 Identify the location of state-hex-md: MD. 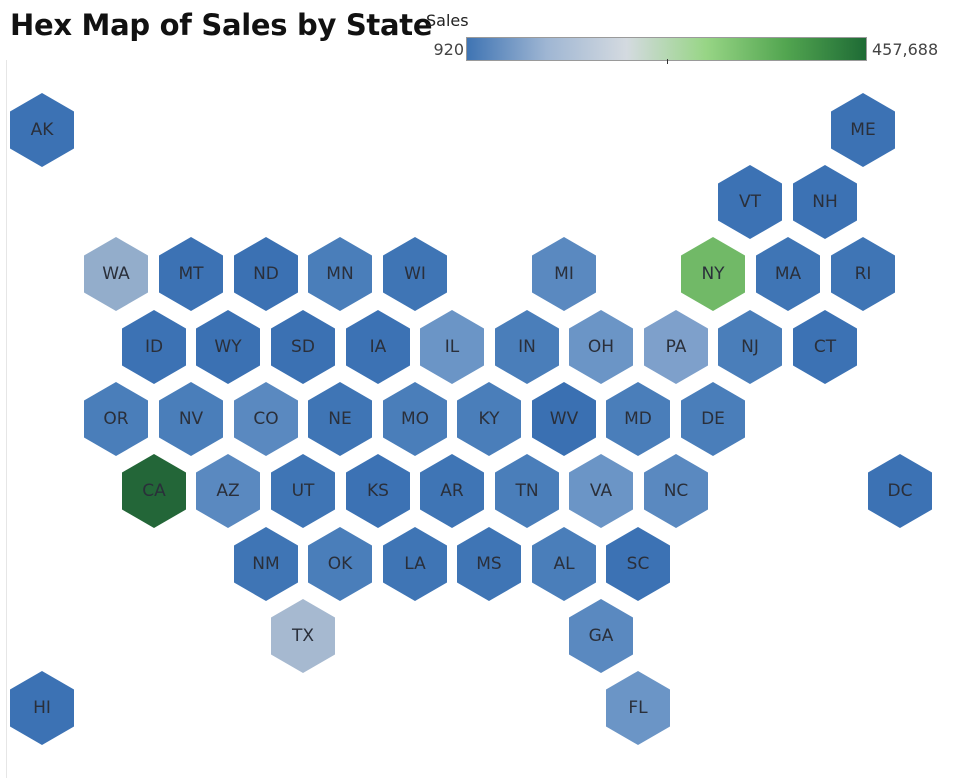
(638, 419).